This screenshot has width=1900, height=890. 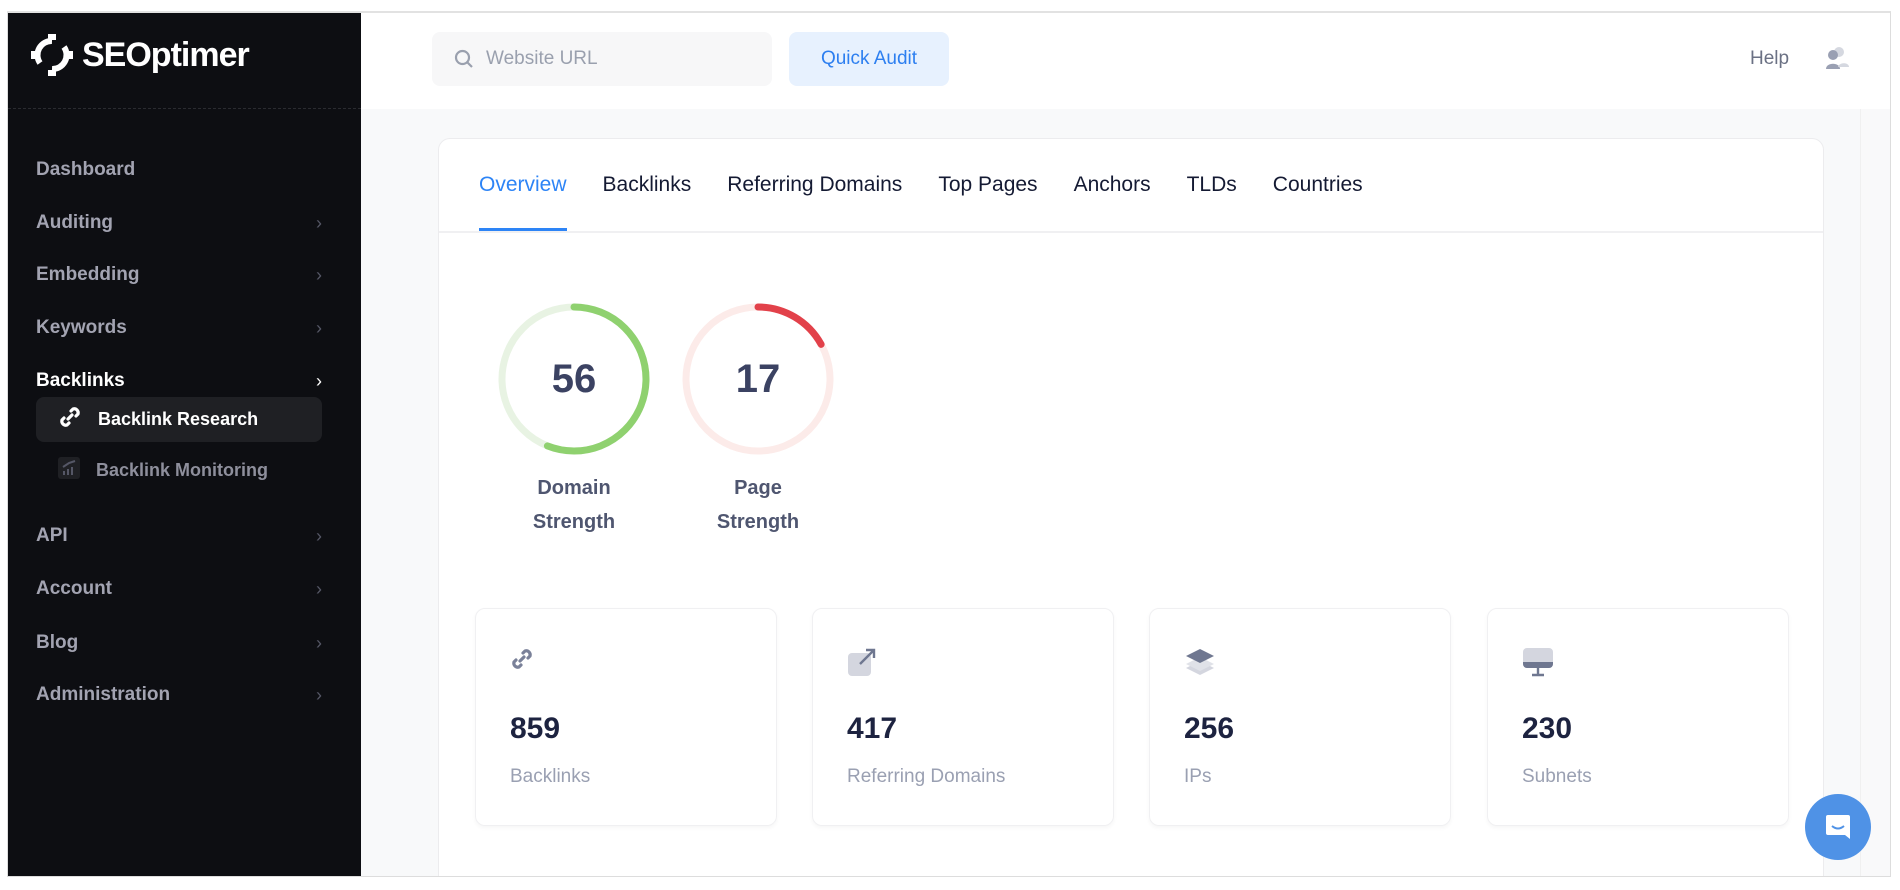 What do you see at coordinates (52, 535) in the screenshot?
I see `sidebar-item-label: API` at bounding box center [52, 535].